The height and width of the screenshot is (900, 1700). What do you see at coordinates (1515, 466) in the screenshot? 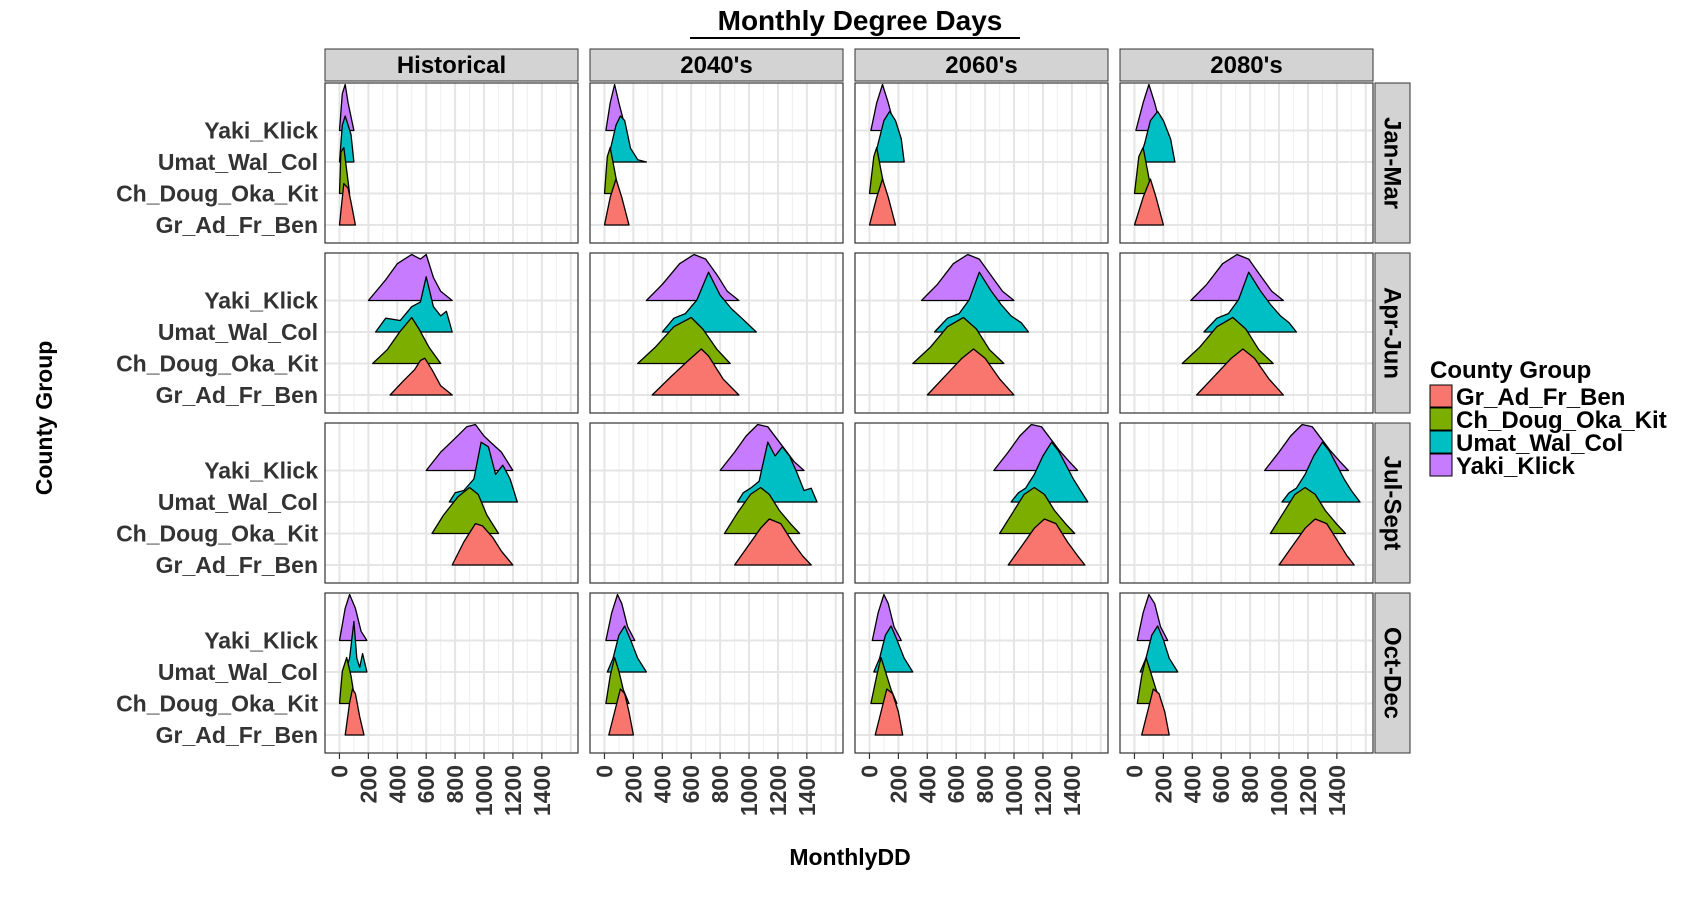
I see `legend-label-yaki-klick: Yaki_Klick` at bounding box center [1515, 466].